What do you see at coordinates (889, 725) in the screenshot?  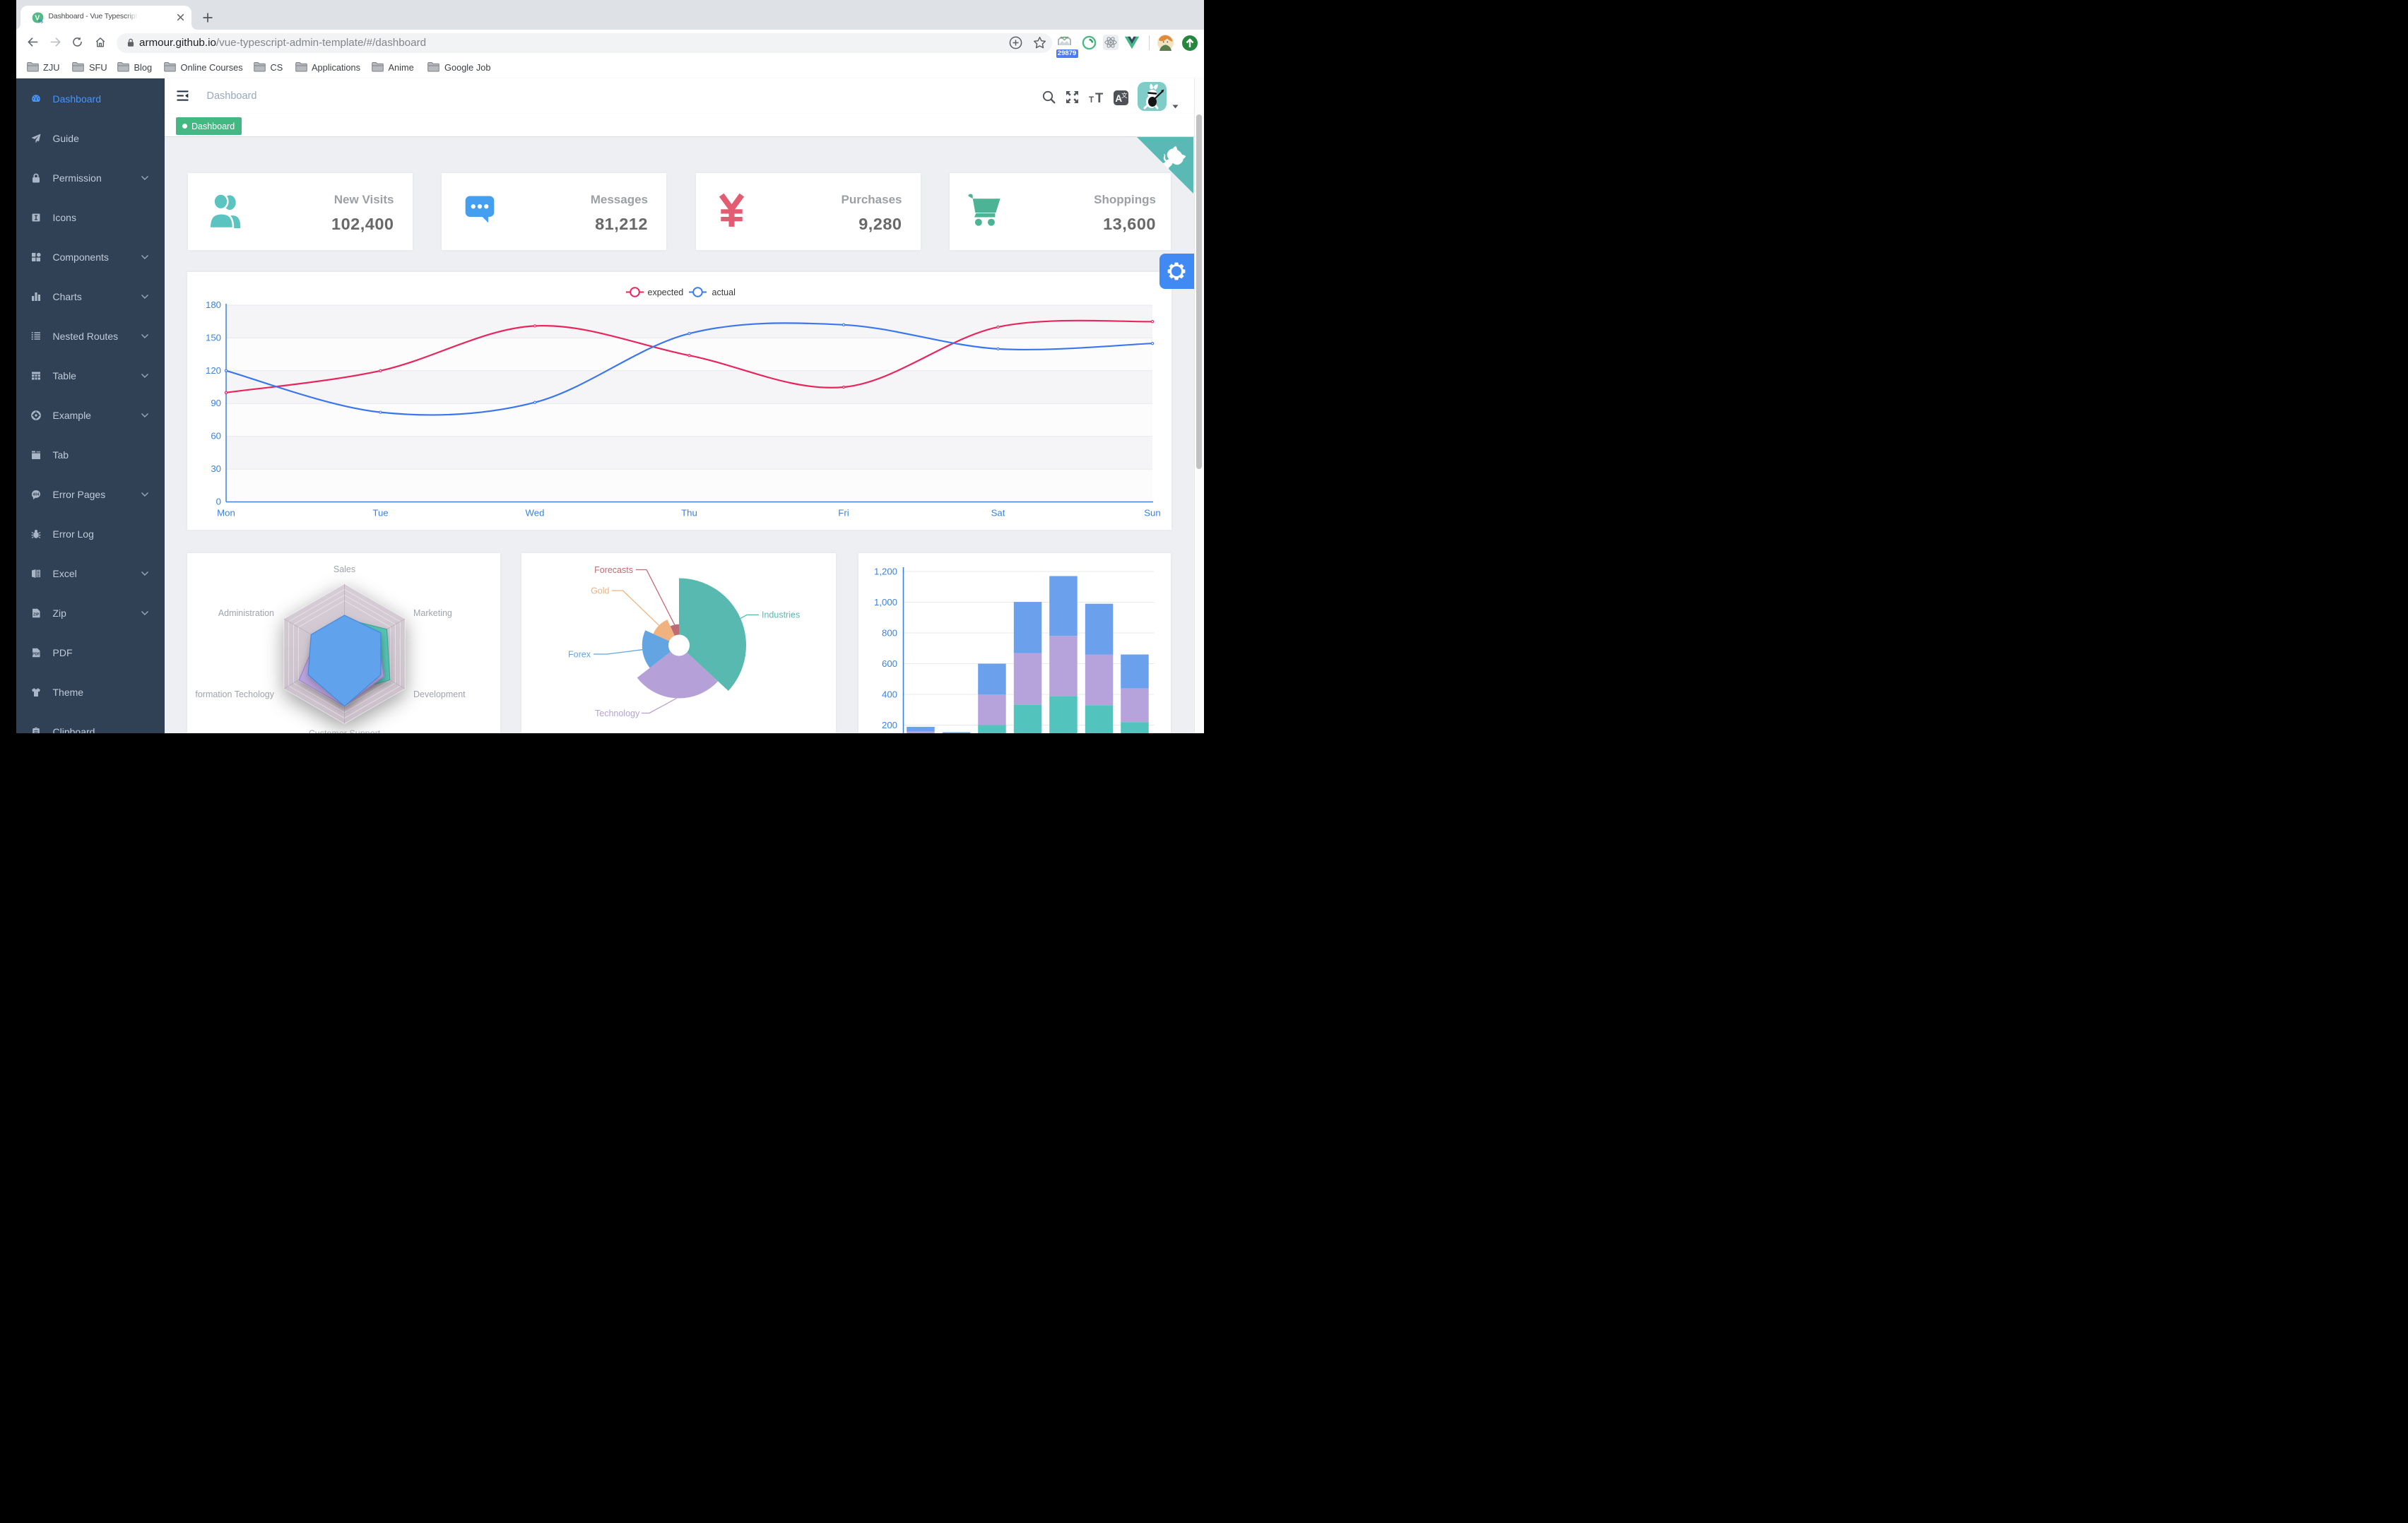 I see `svg-text: 200` at bounding box center [889, 725].